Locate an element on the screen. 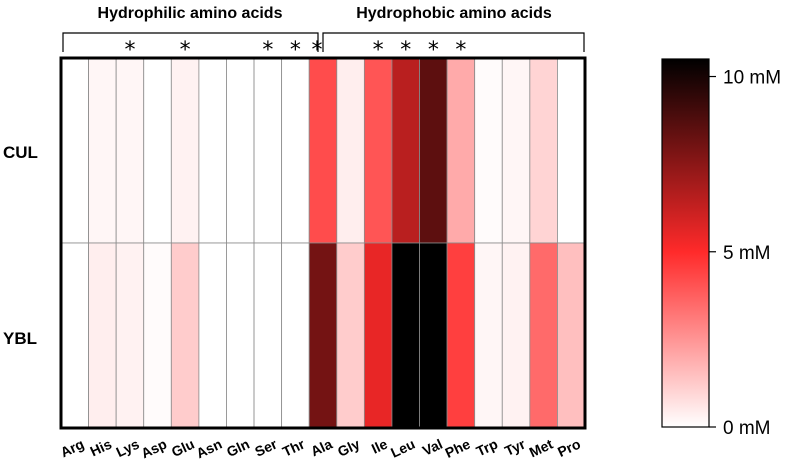  heatmap-cell-ybl-phe is located at coordinates (461, 335).